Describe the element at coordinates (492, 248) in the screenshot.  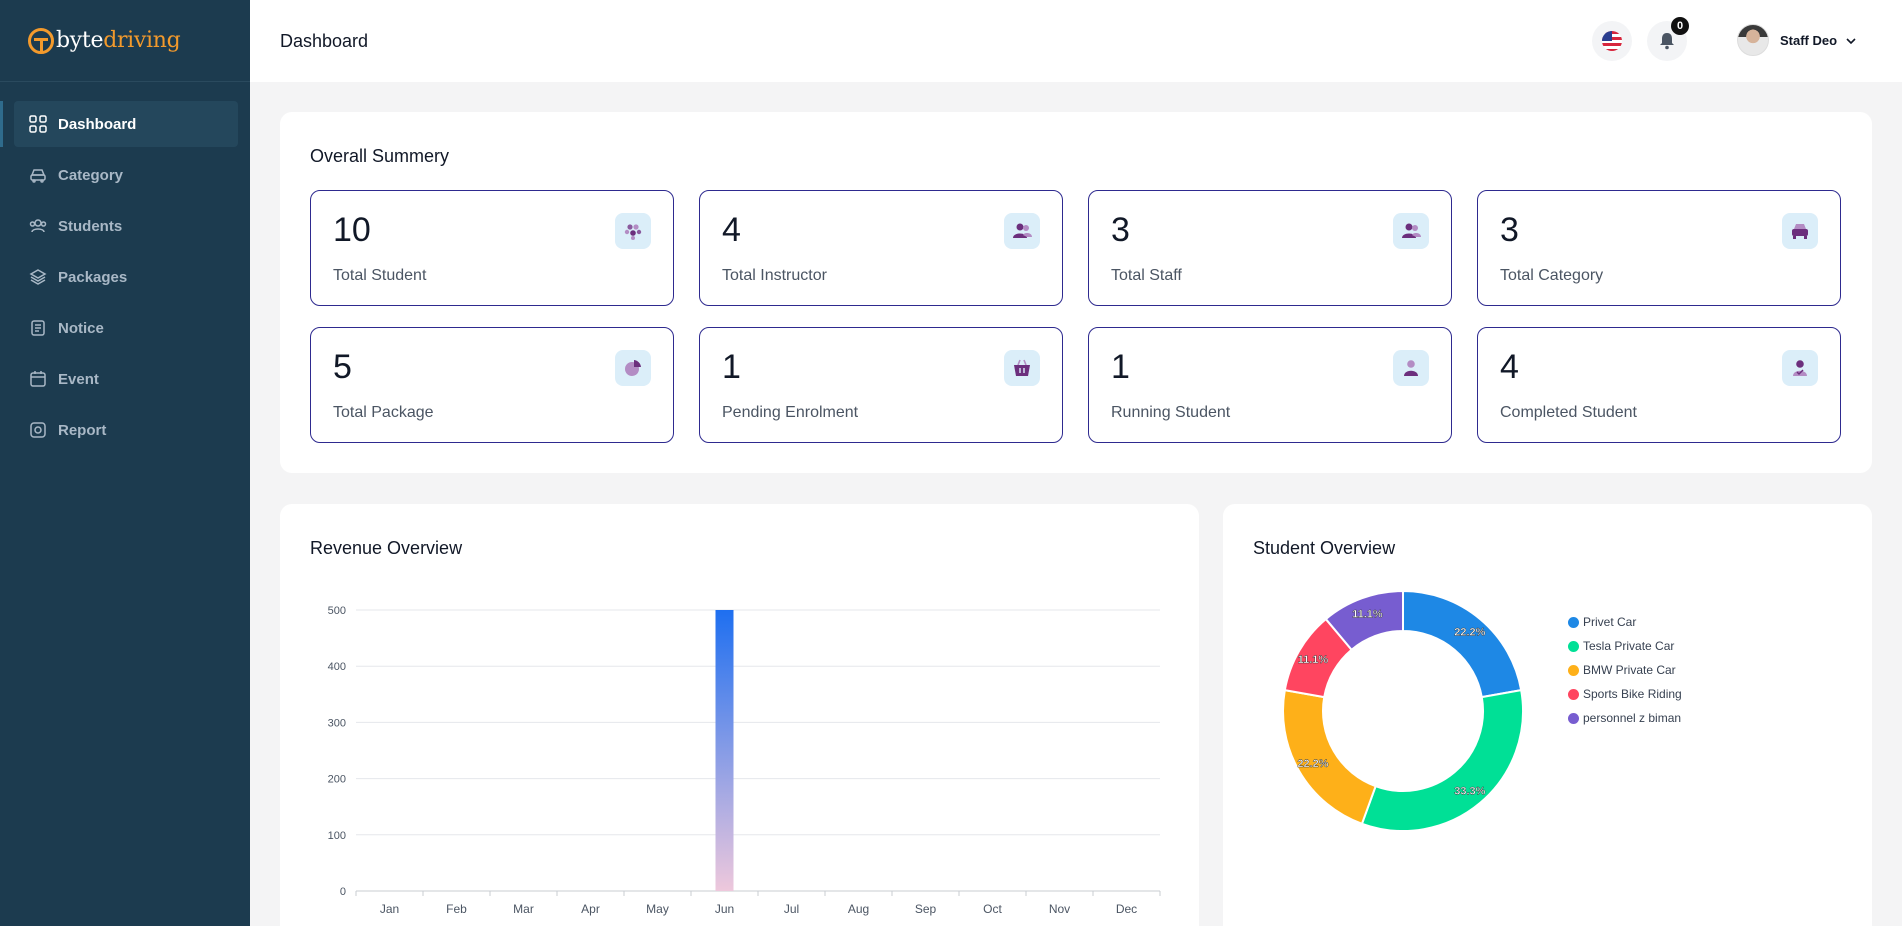
I see `stat-card-total-student: 10 Total Student` at that location.